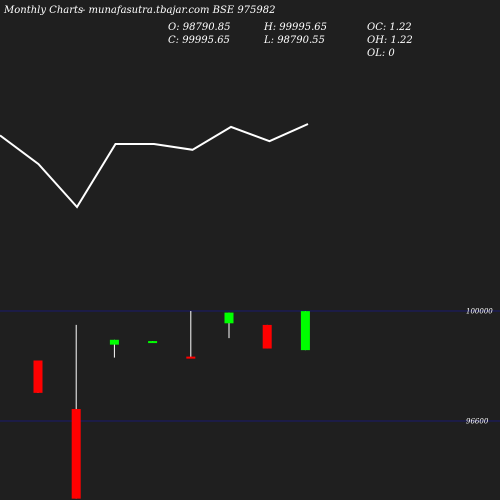  Describe the element at coordinates (389, 27) in the screenshot. I see `stat-oc: OC: 1.22` at that location.